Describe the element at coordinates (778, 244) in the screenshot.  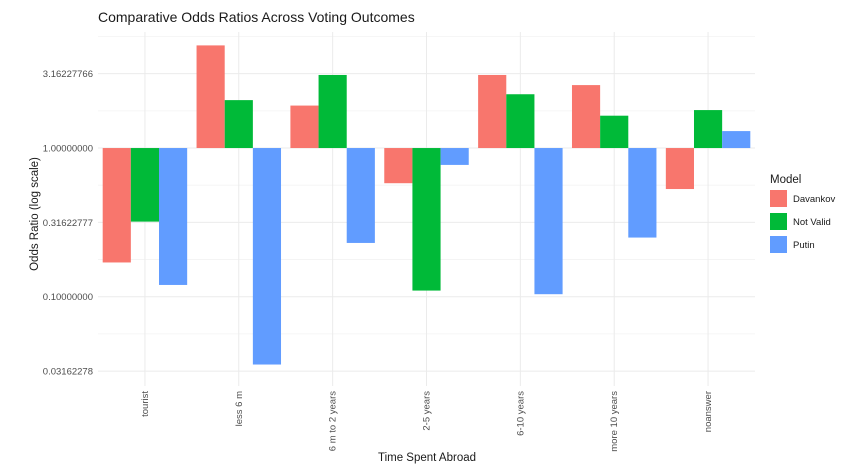
I see `legend-key-putin` at that location.